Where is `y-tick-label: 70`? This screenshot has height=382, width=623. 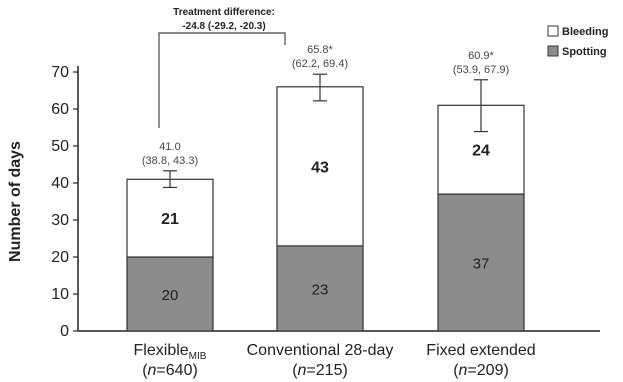
y-tick-label: 70 is located at coordinates (60, 72).